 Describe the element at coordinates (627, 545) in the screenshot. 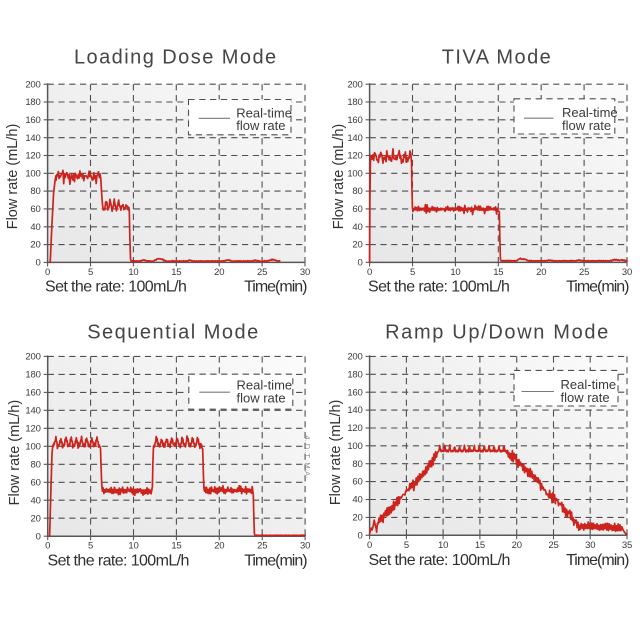

I see `svg-text: 35` at that location.